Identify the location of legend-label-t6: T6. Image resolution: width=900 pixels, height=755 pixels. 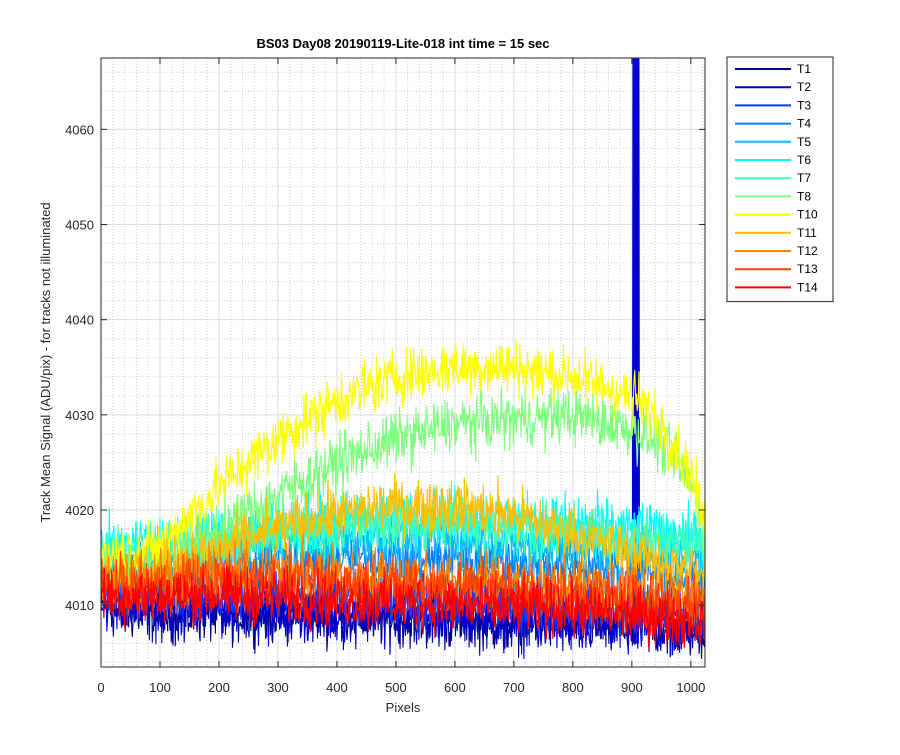
(804, 160).